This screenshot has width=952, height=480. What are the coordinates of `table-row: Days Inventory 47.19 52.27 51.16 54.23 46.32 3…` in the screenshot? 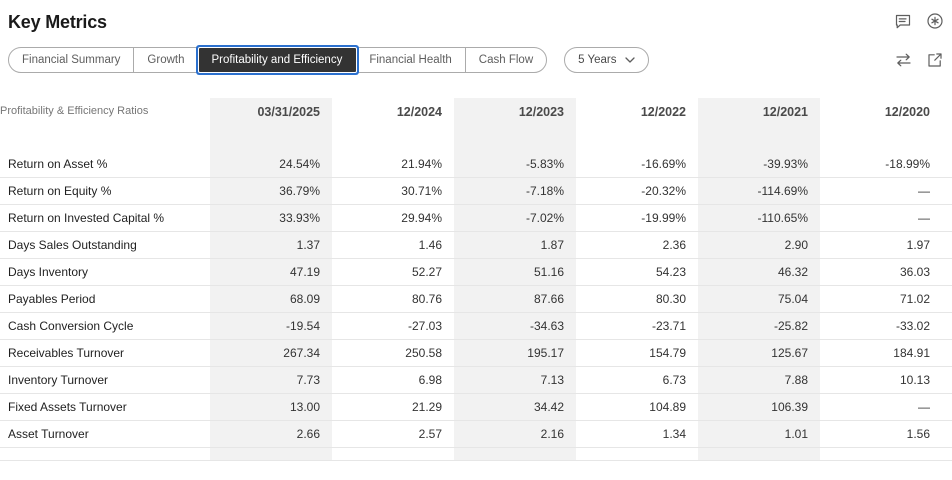 It's located at (476, 272).